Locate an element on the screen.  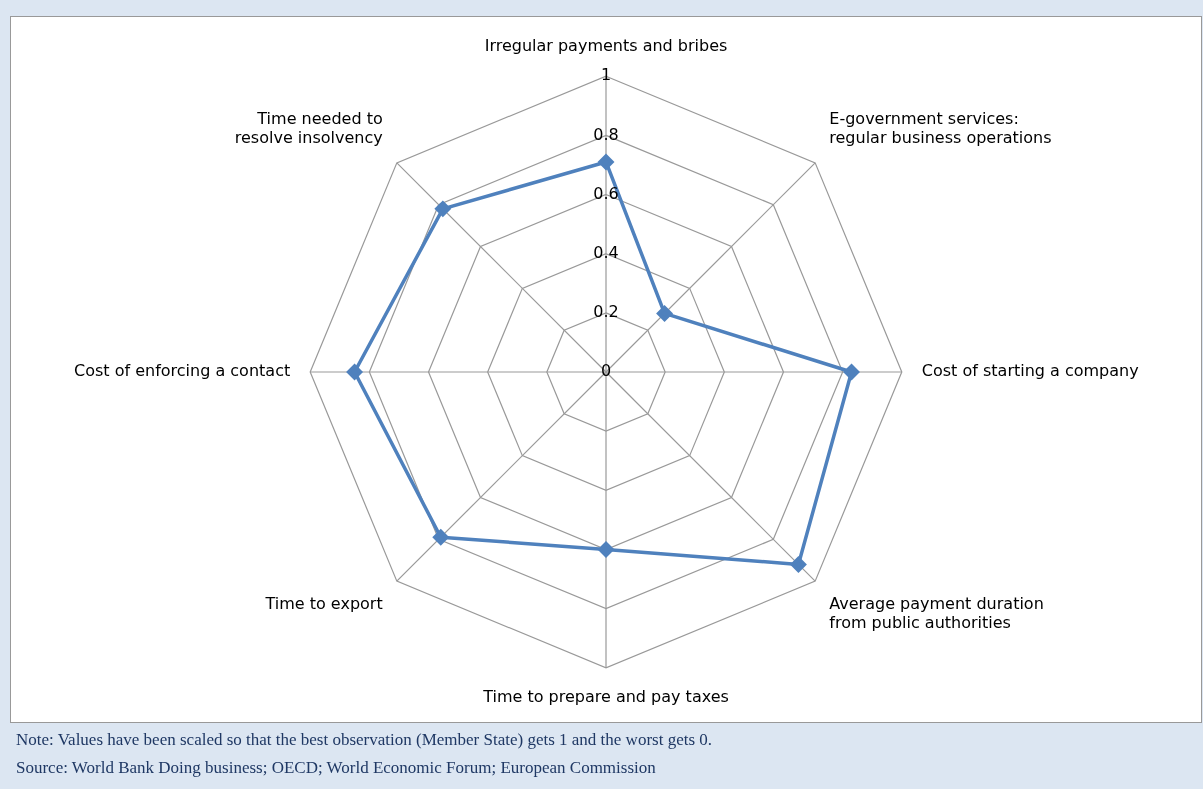
spoke-label: Cost of enforcing a contact is located at coordinates (182, 371).